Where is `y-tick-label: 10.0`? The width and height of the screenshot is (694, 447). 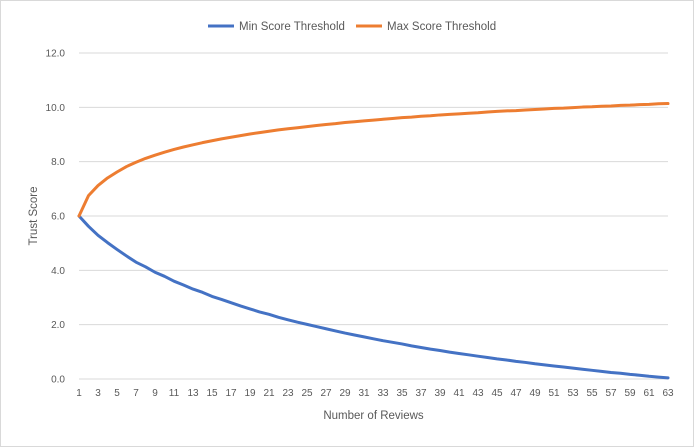
y-tick-label: 10.0 is located at coordinates (56, 108).